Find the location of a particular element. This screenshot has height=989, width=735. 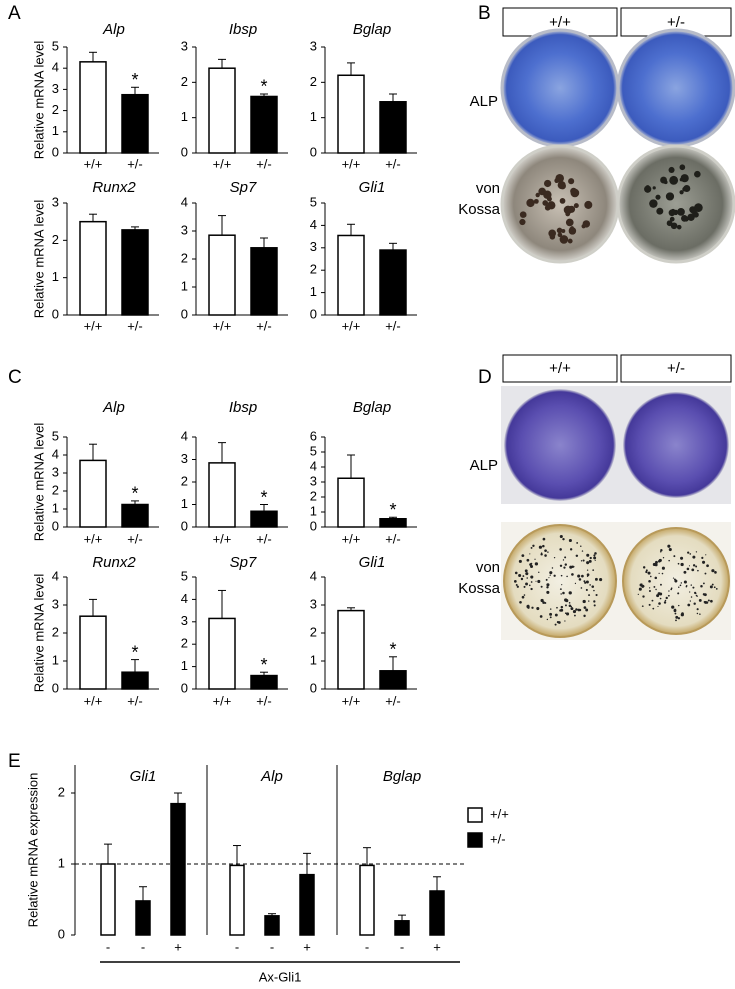

chart-title: Ibsp is located at coordinates (243, 407).